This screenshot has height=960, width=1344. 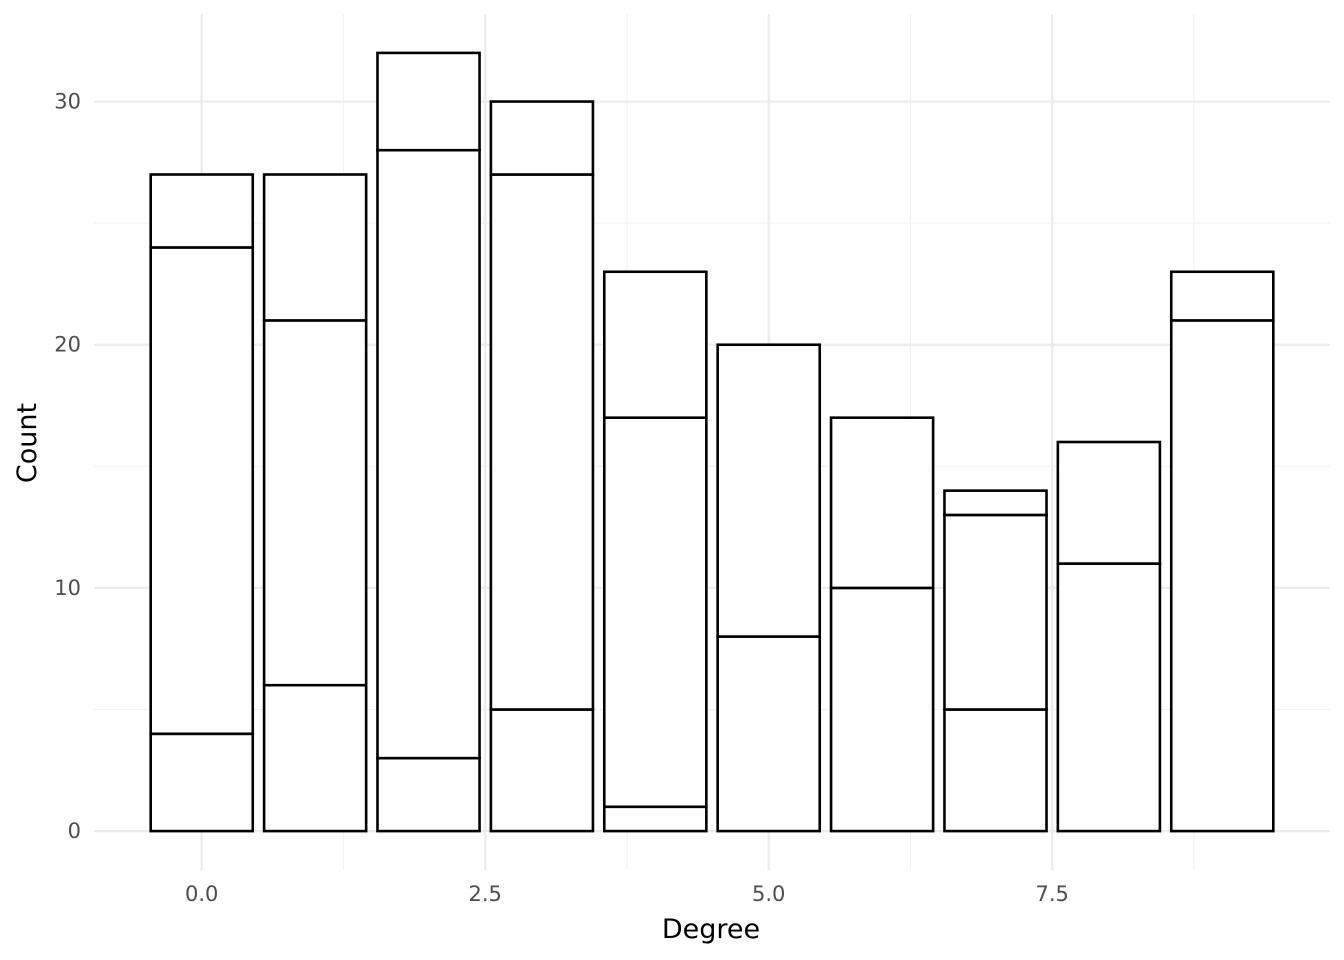 What do you see at coordinates (201, 894) in the screenshot?
I see `x-tick-label: 0.0` at bounding box center [201, 894].